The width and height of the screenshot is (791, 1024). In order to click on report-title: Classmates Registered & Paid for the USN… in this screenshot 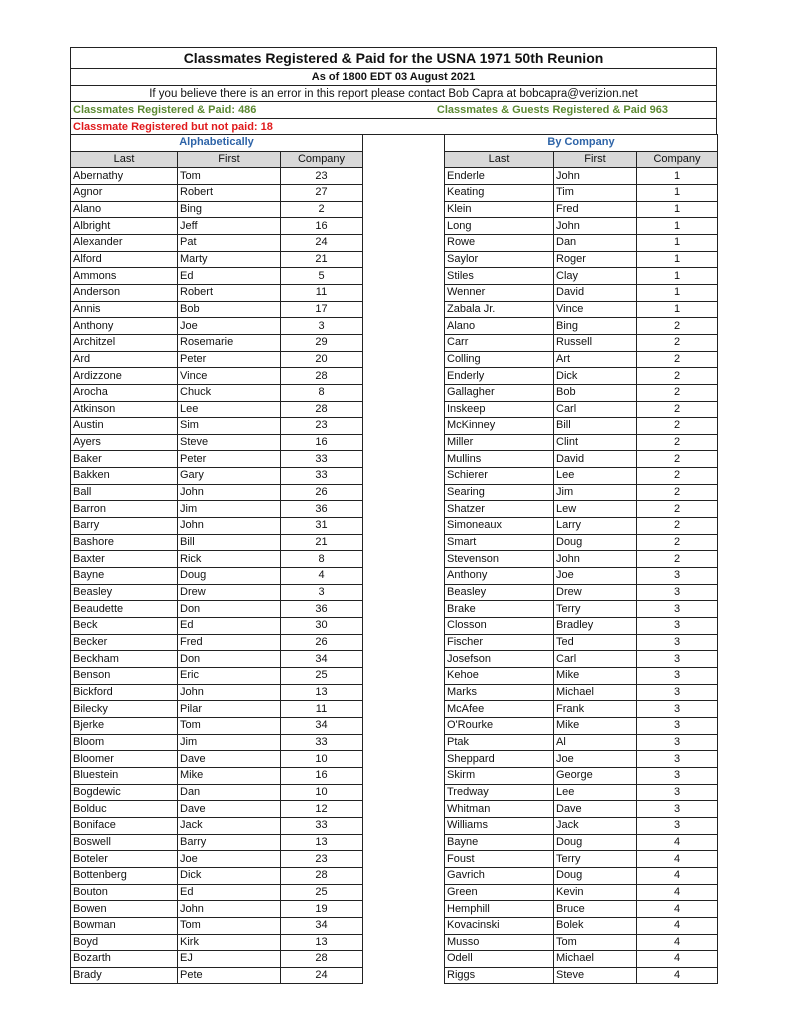, I will do `click(393, 58)`.